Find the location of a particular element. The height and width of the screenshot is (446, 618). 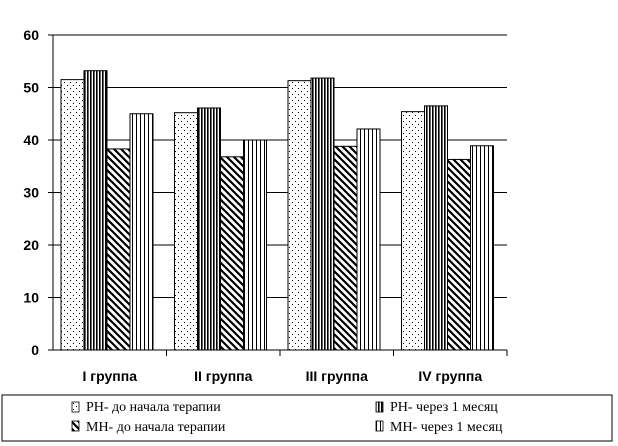

y-tick-label-6: 60 is located at coordinates (31, 35).